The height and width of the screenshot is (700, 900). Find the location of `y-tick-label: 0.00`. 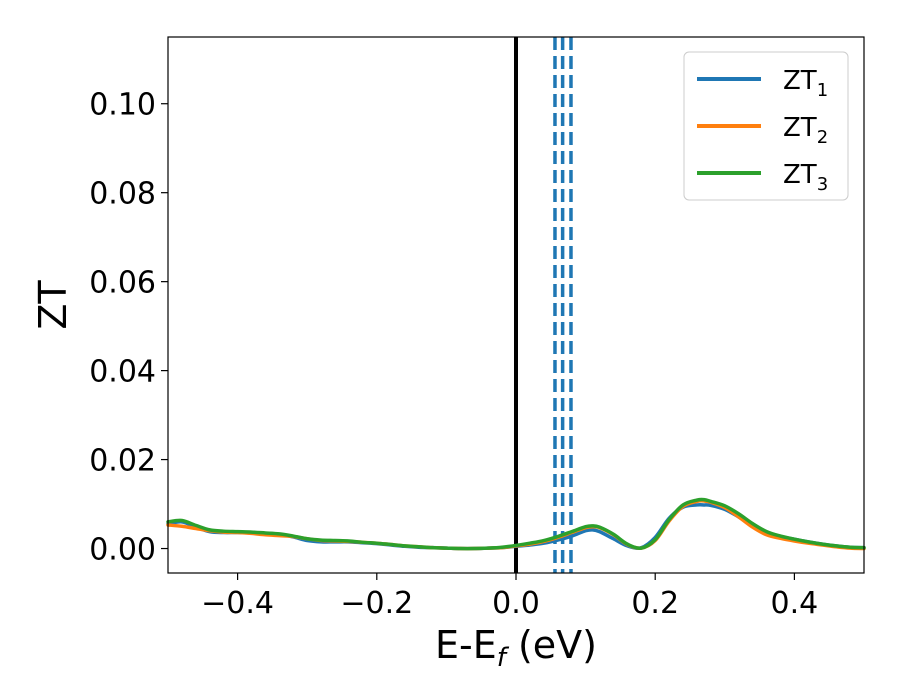

y-tick-label: 0.00 is located at coordinates (122, 550).